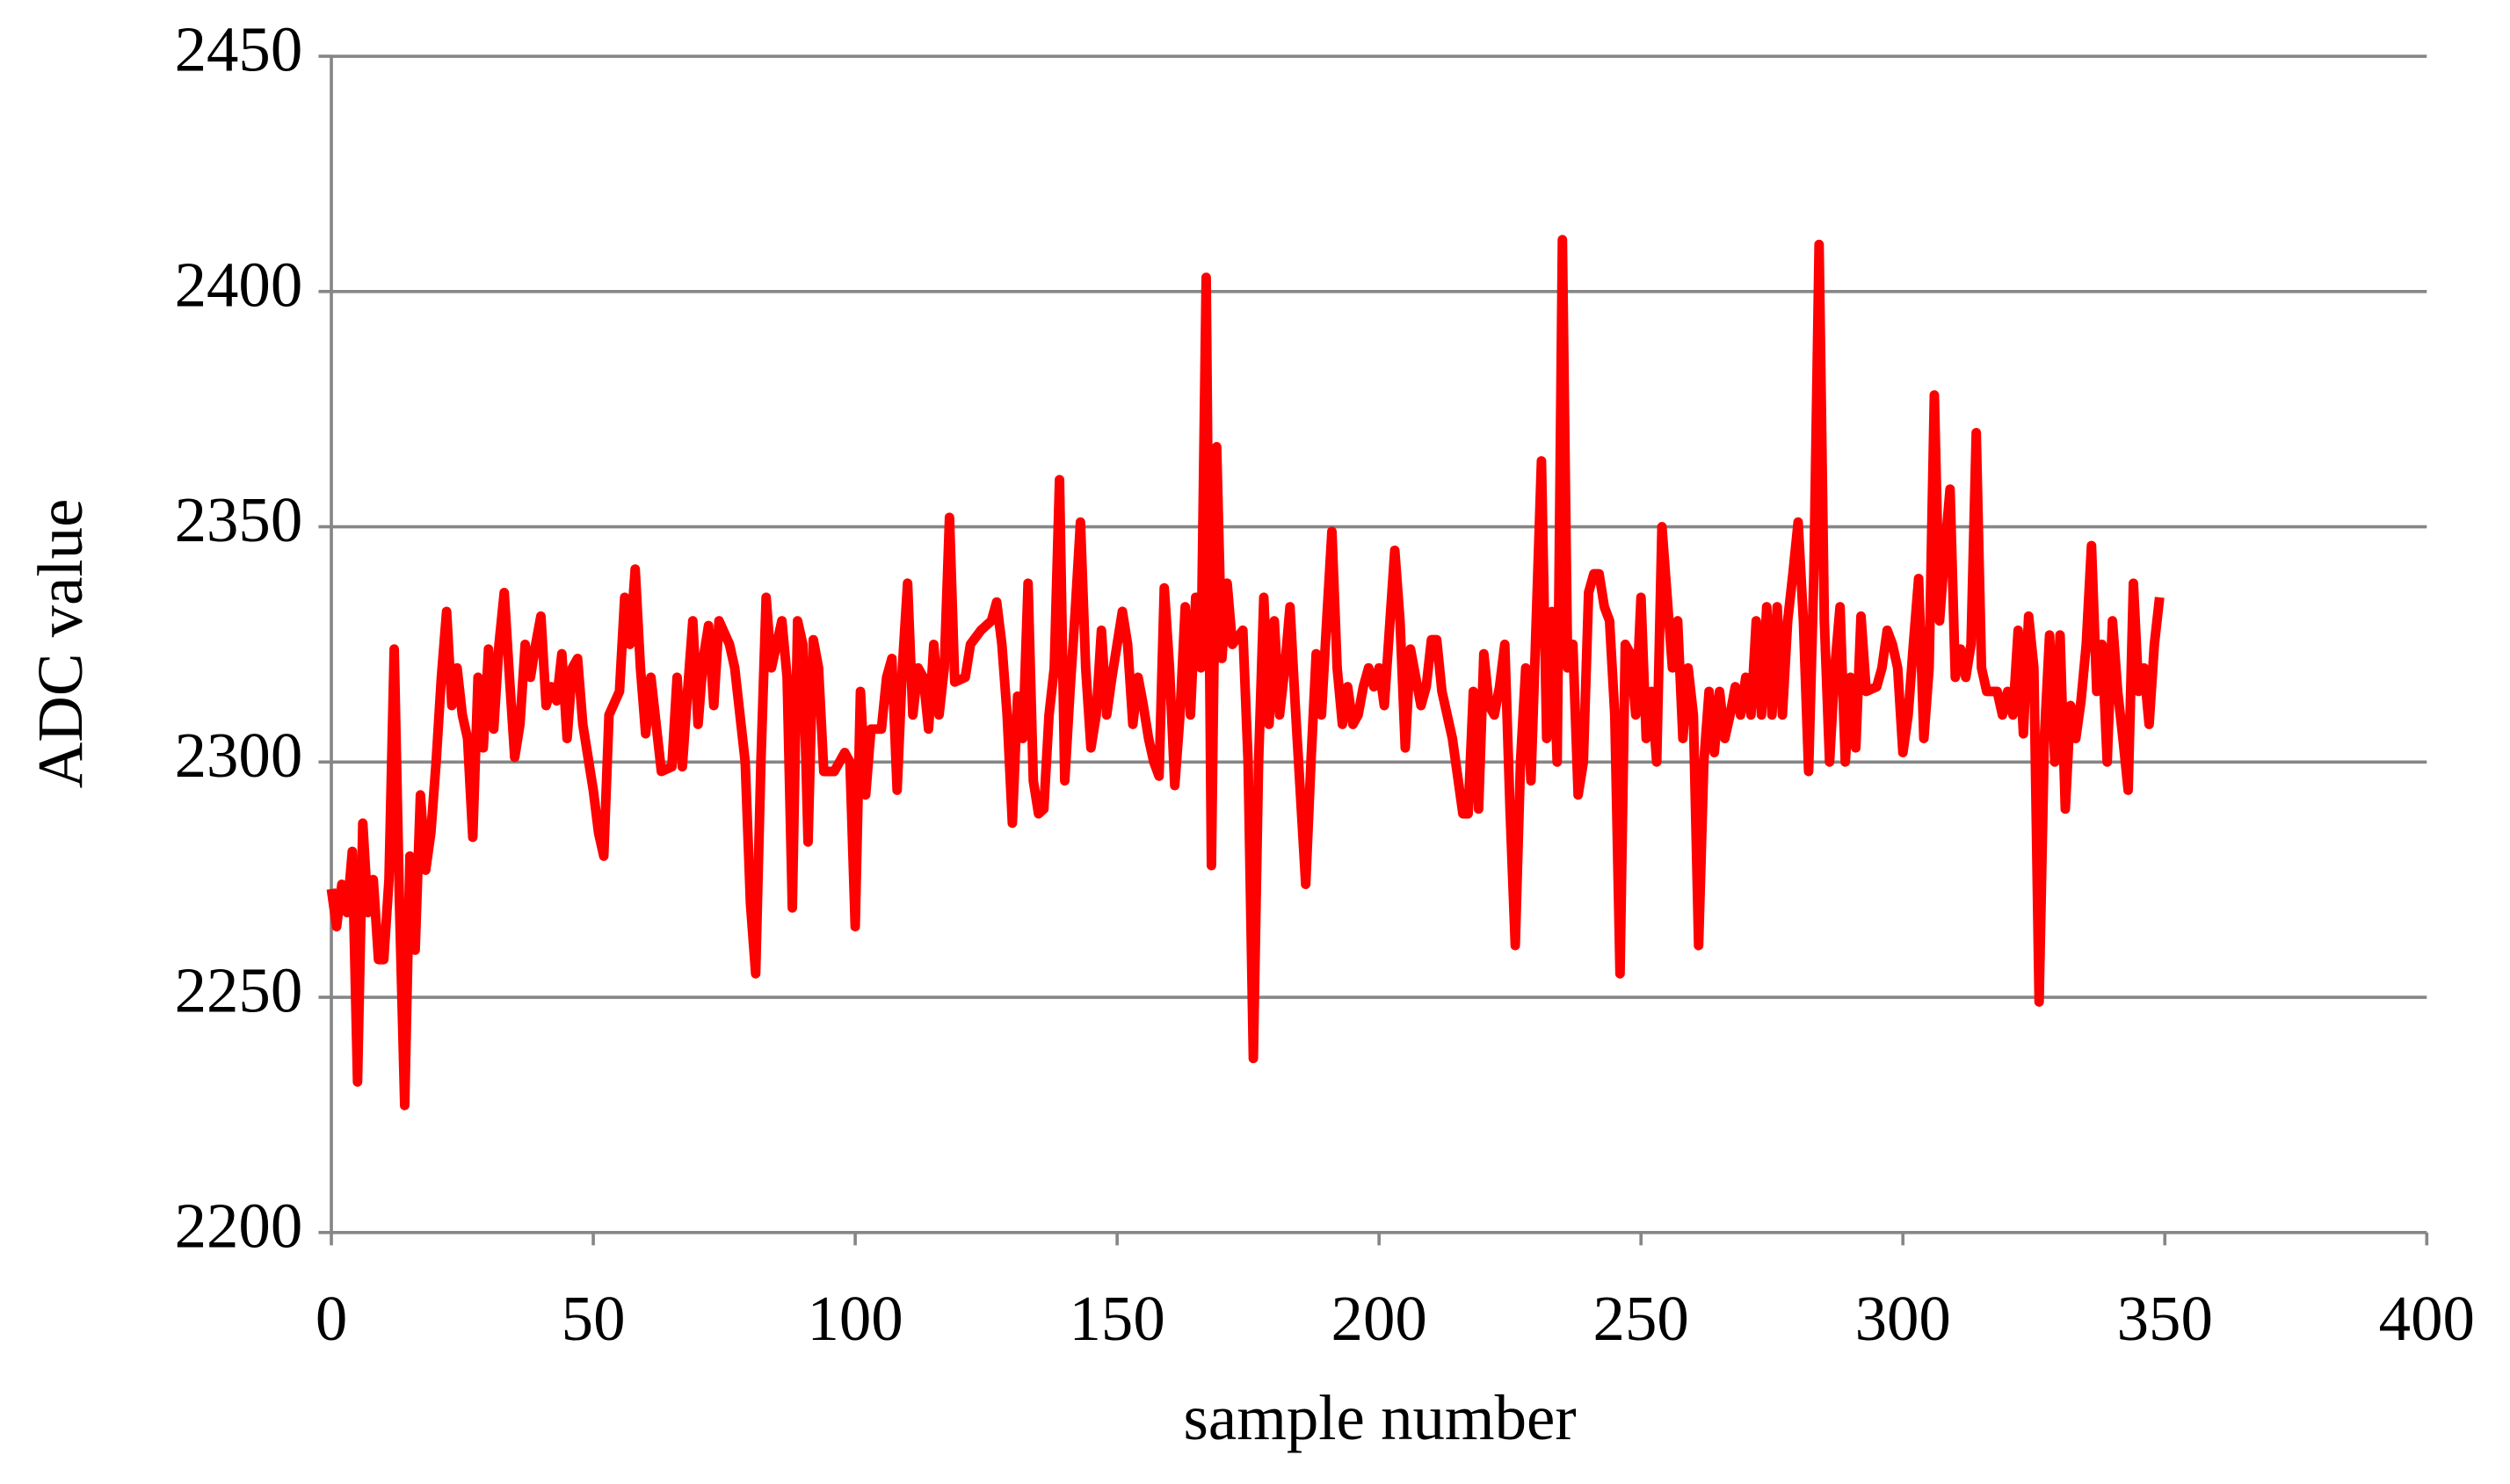 The height and width of the screenshot is (1484, 2510). I want to click on x-axis-title: sample number, so click(1381, 1417).